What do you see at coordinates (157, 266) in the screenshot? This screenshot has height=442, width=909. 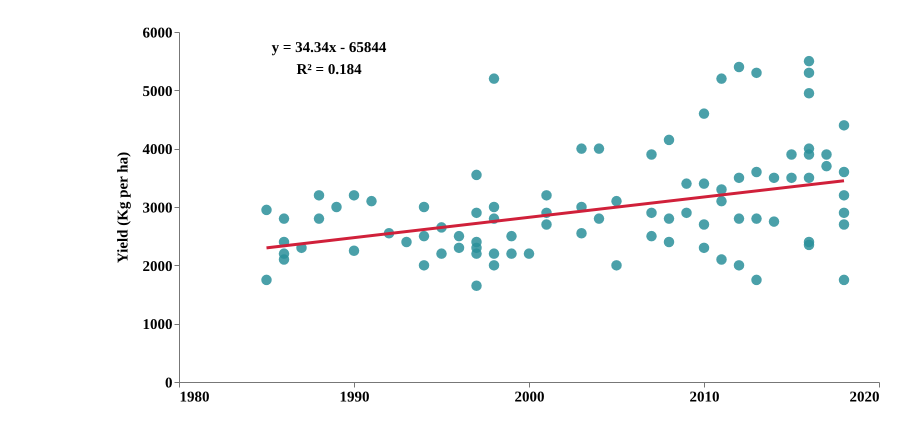 I see `y-tick-label: 2000` at bounding box center [157, 266].